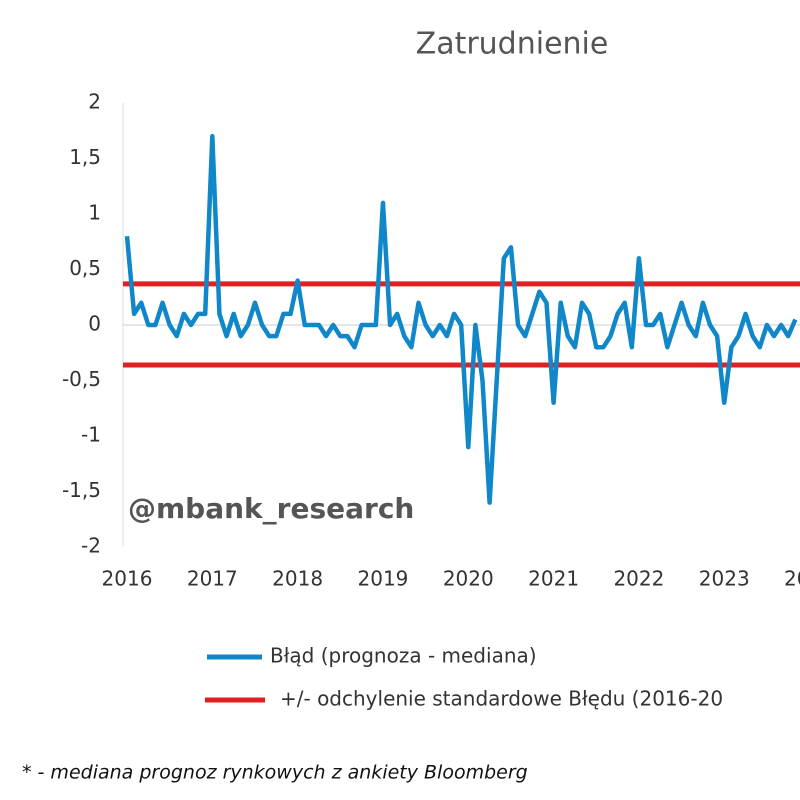 The image size is (800, 800). What do you see at coordinates (94, 324) in the screenshot?
I see `y-tick-label: 0` at bounding box center [94, 324].